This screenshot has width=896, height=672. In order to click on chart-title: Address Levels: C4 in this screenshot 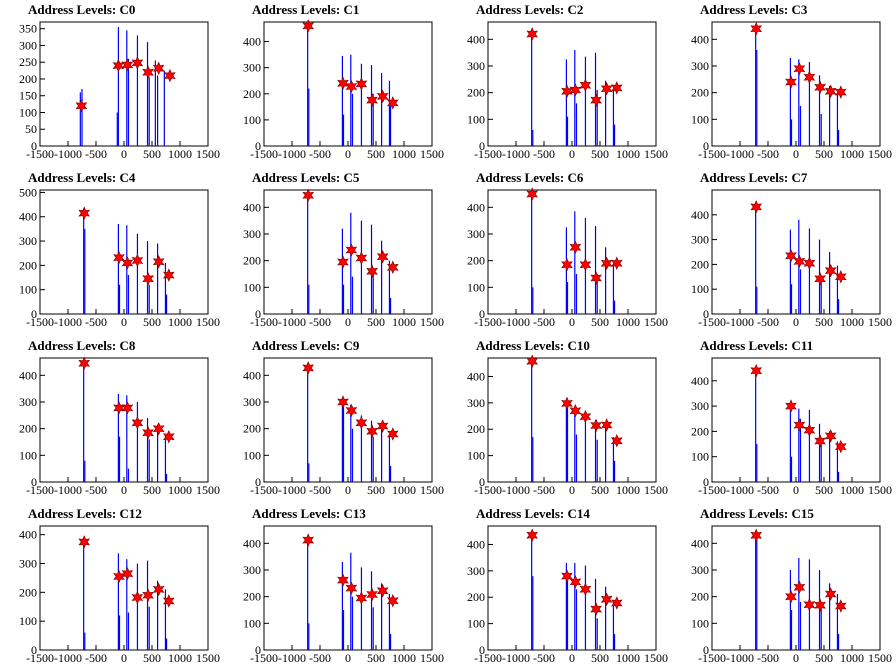, I will do `click(82, 177)`.